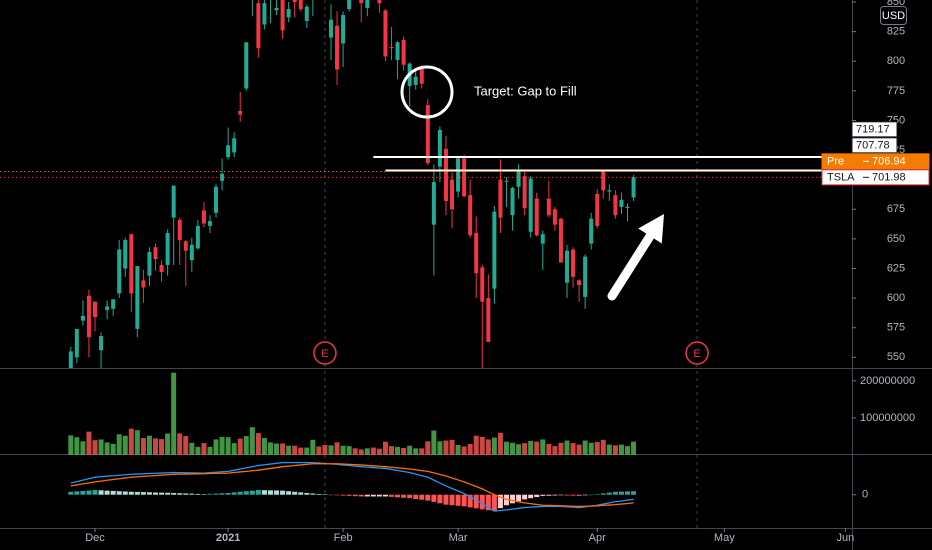 This screenshot has height=550, width=932. I want to click on volume-y-tick-label: 200000000, so click(887, 381).